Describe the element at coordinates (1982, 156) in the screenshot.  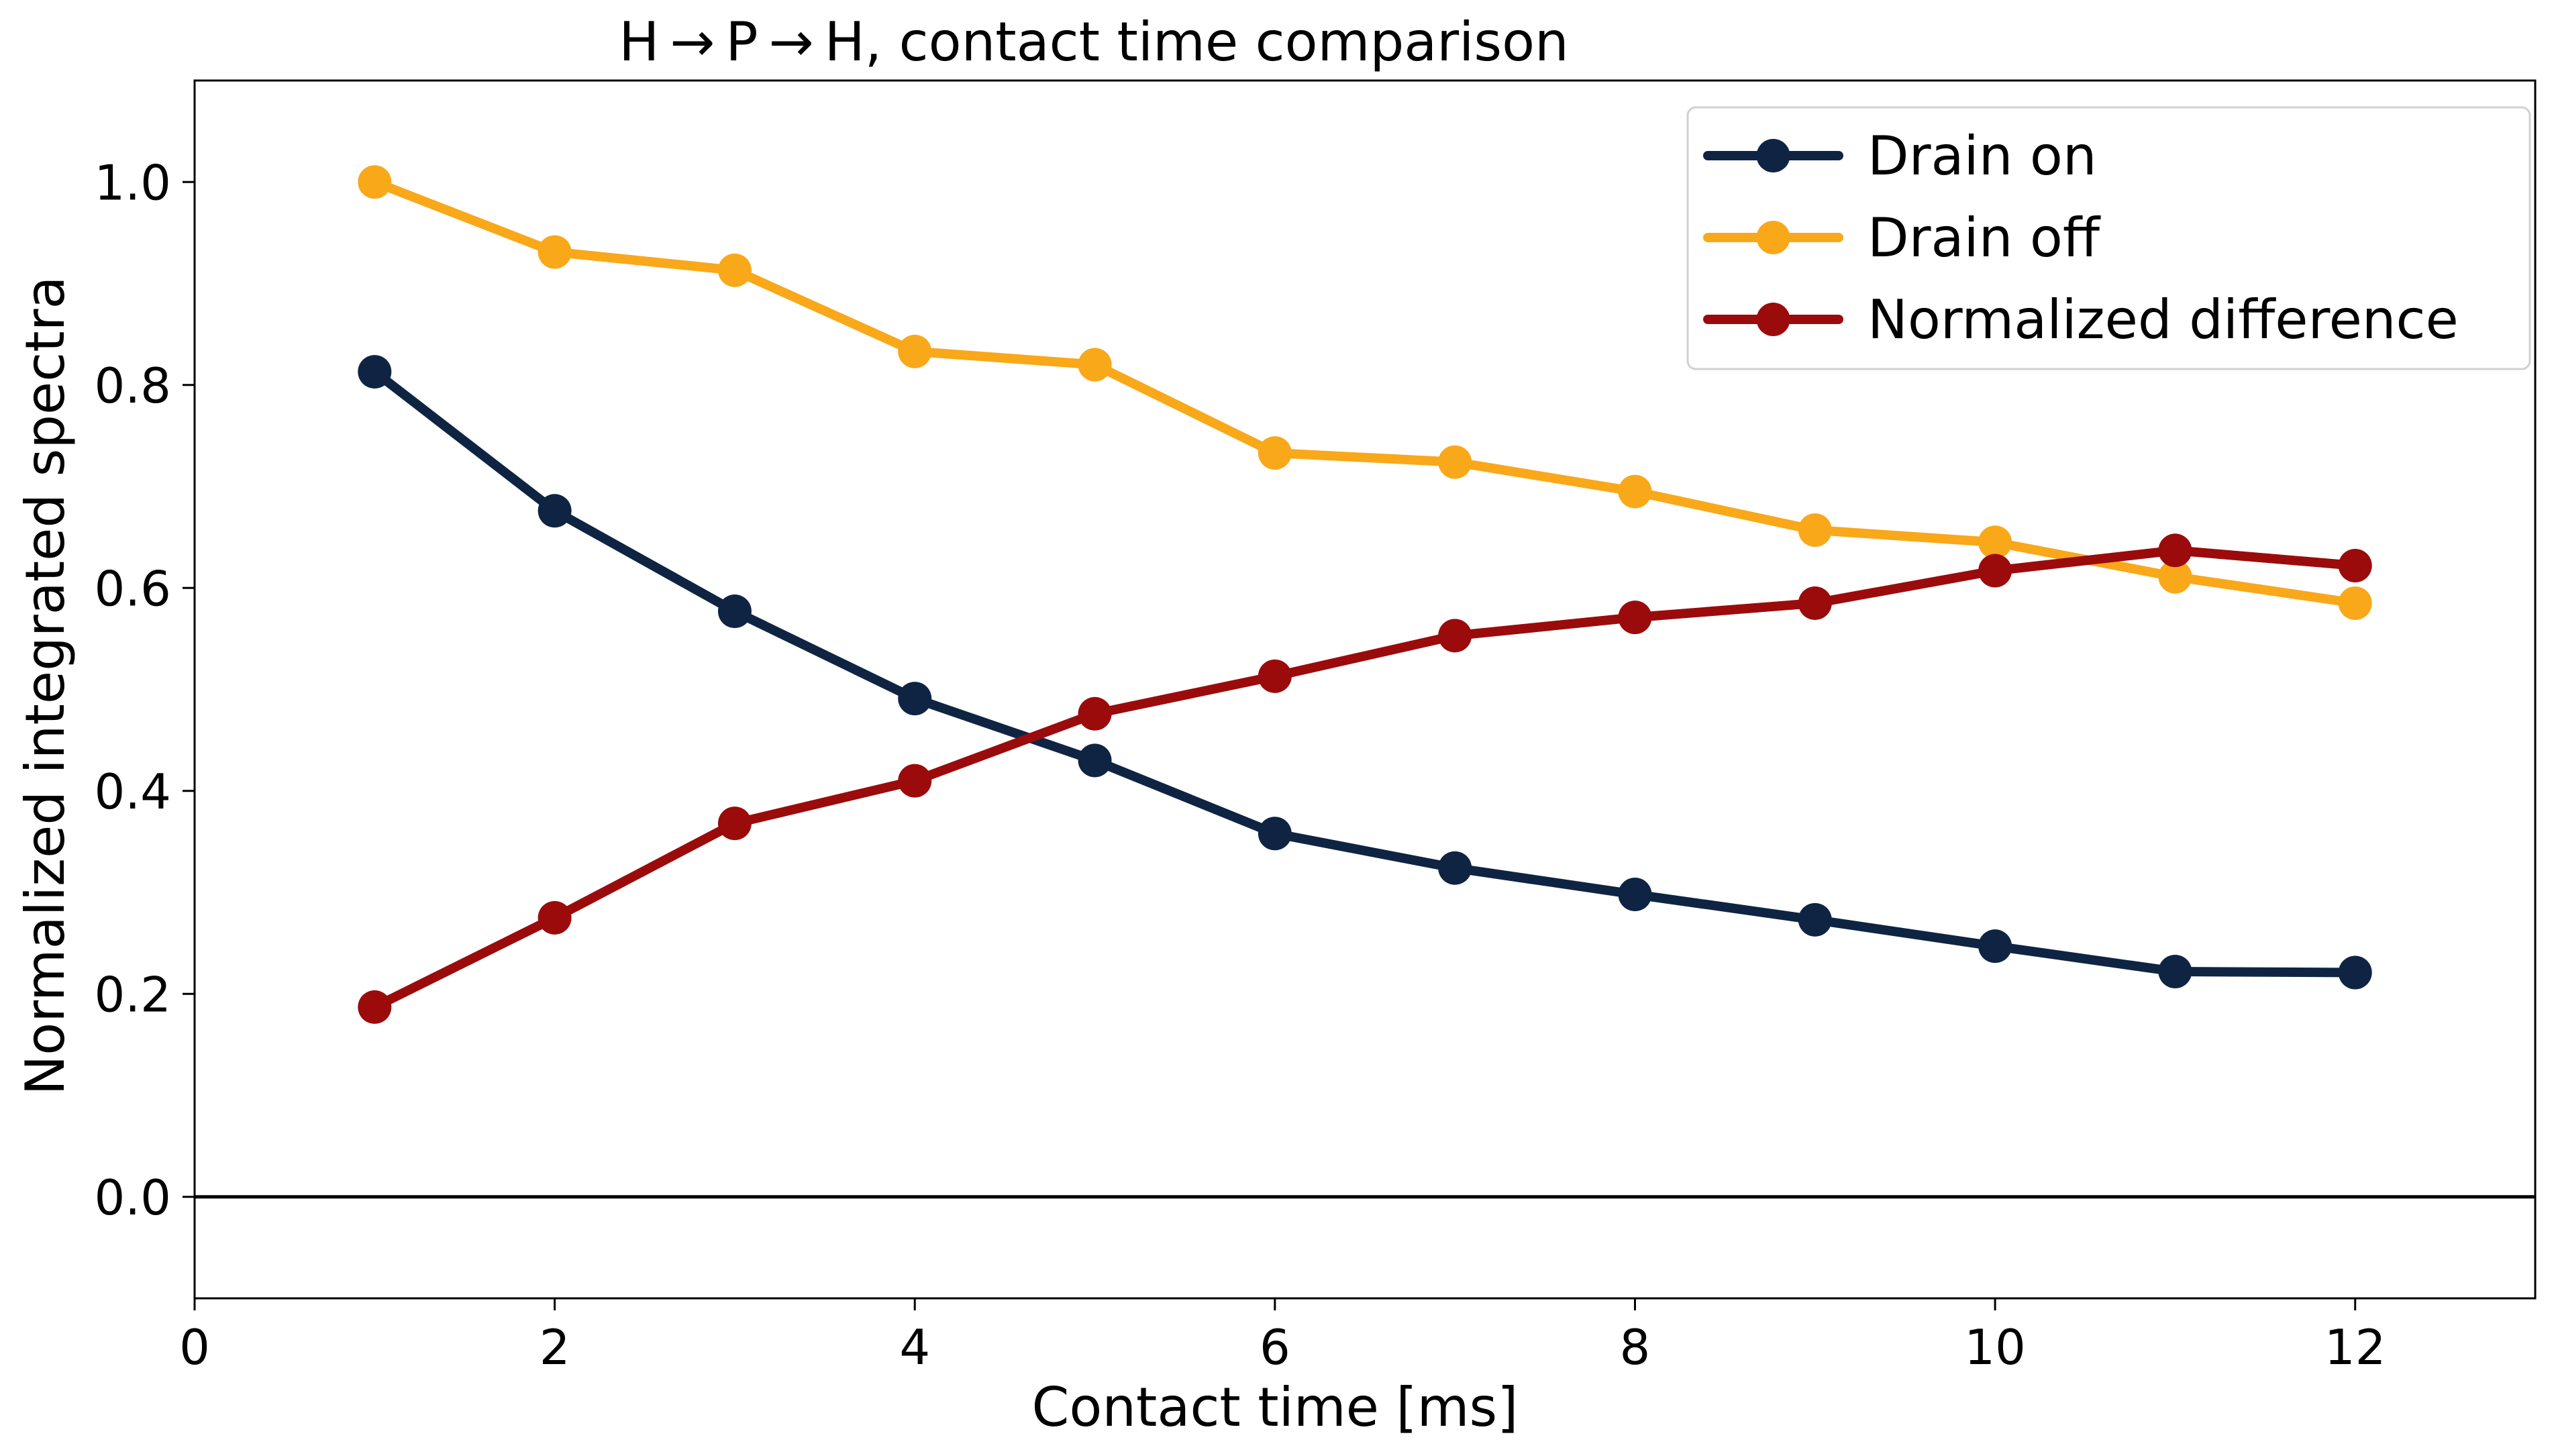
I see `legend-label-drain-on: Drain on` at that location.